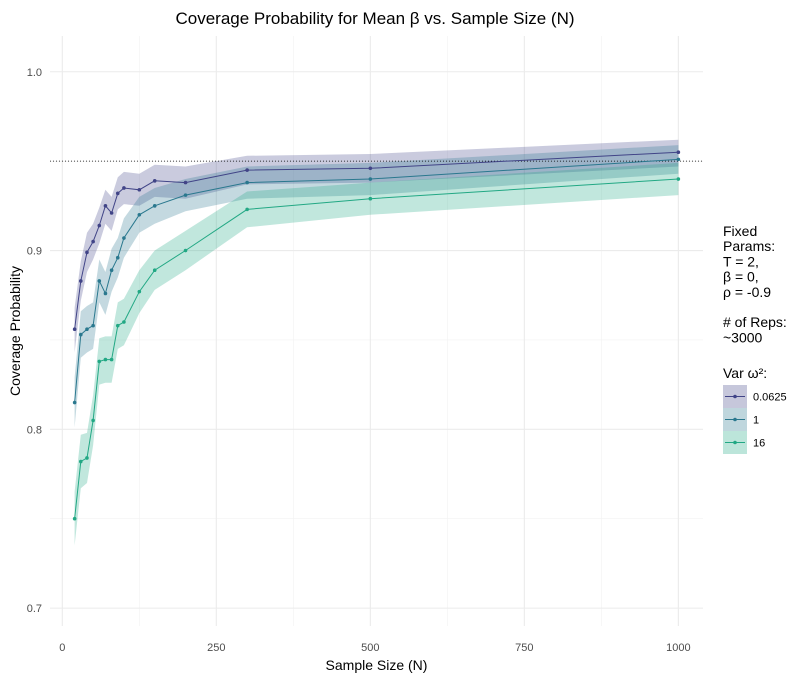 The width and height of the screenshot is (807, 684). Describe the element at coordinates (770, 398) in the screenshot. I see `legend-entry-label: 0.0625` at that location.